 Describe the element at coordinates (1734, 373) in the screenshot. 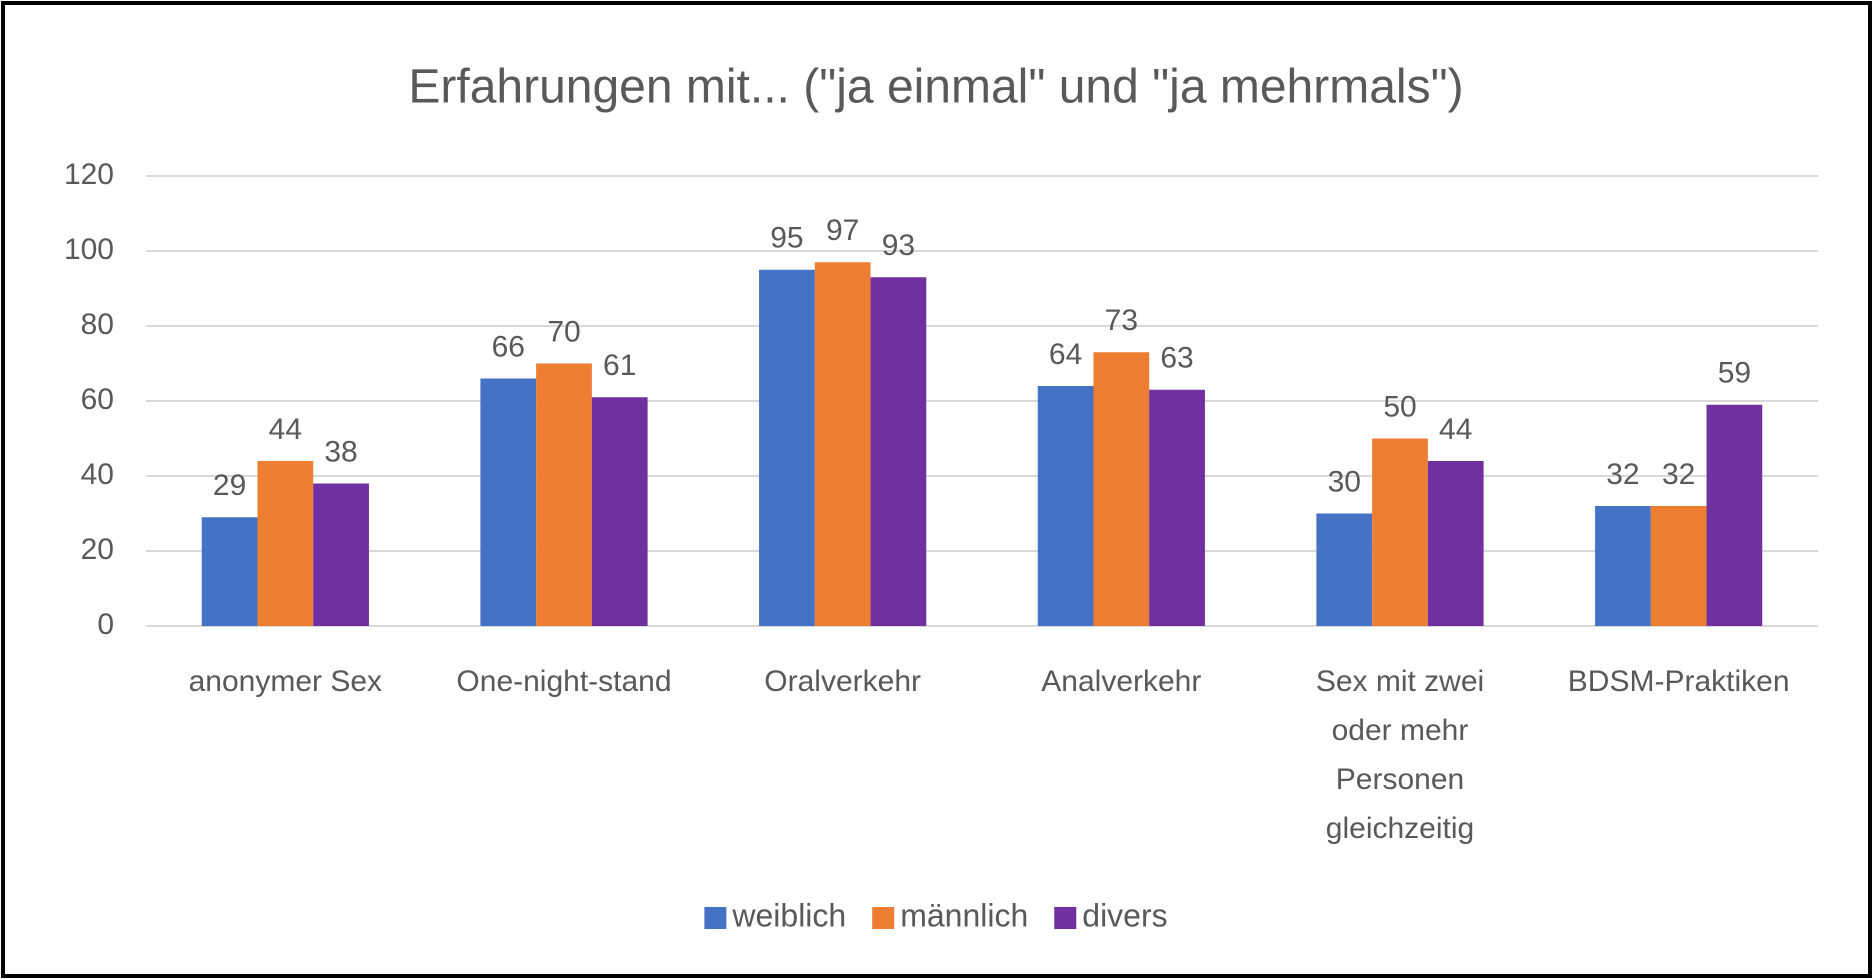

I see `data-label: 59` at that location.